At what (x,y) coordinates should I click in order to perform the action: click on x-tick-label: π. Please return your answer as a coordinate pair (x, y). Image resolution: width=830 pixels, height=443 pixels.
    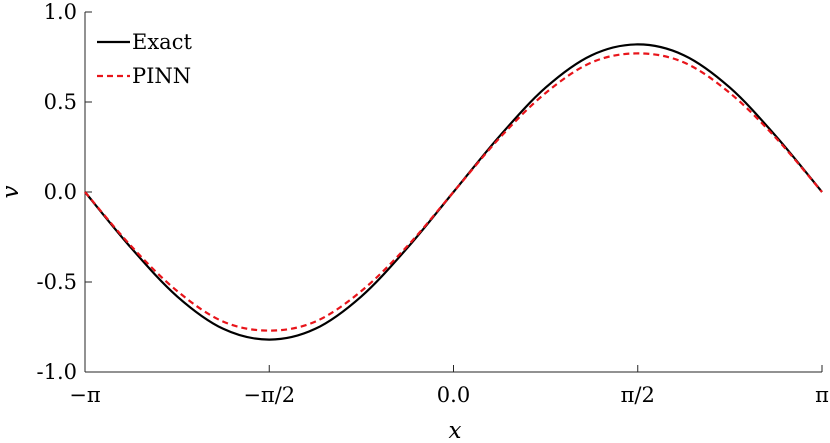
    Looking at the image, I should click on (822, 395).